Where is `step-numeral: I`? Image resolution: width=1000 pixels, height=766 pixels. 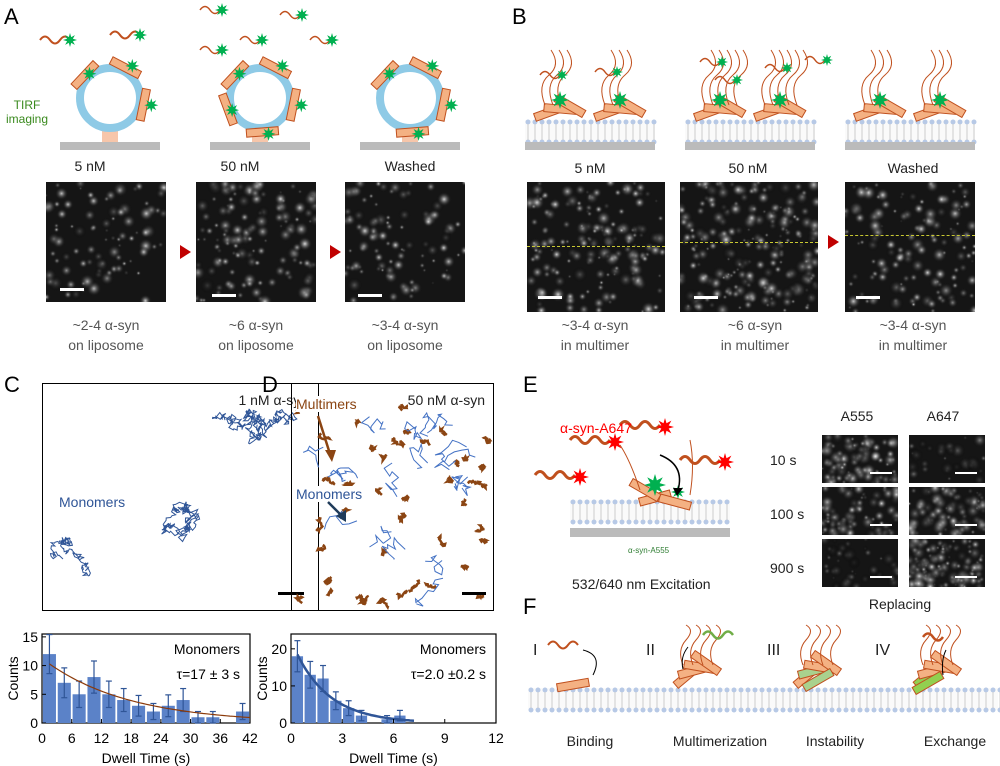 step-numeral: I is located at coordinates (535, 650).